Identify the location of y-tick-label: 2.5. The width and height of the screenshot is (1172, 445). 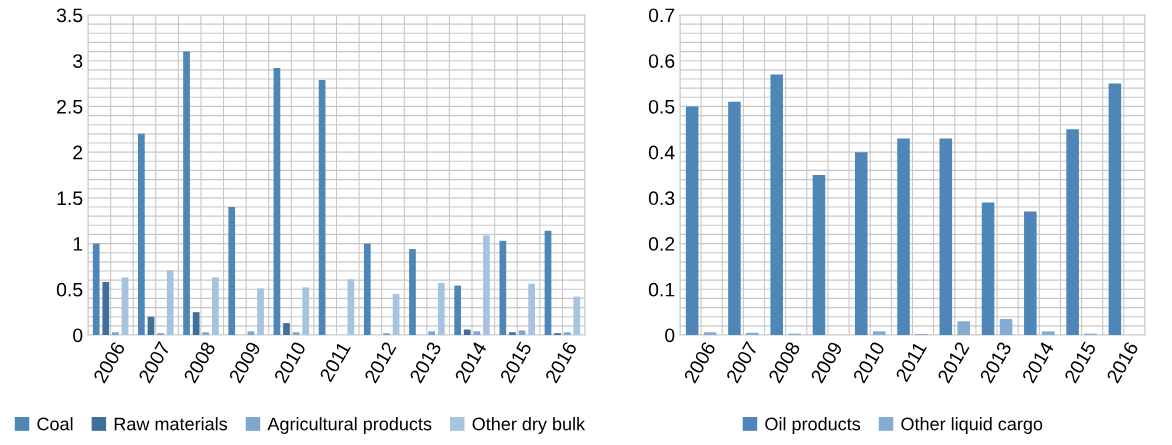
(70, 106).